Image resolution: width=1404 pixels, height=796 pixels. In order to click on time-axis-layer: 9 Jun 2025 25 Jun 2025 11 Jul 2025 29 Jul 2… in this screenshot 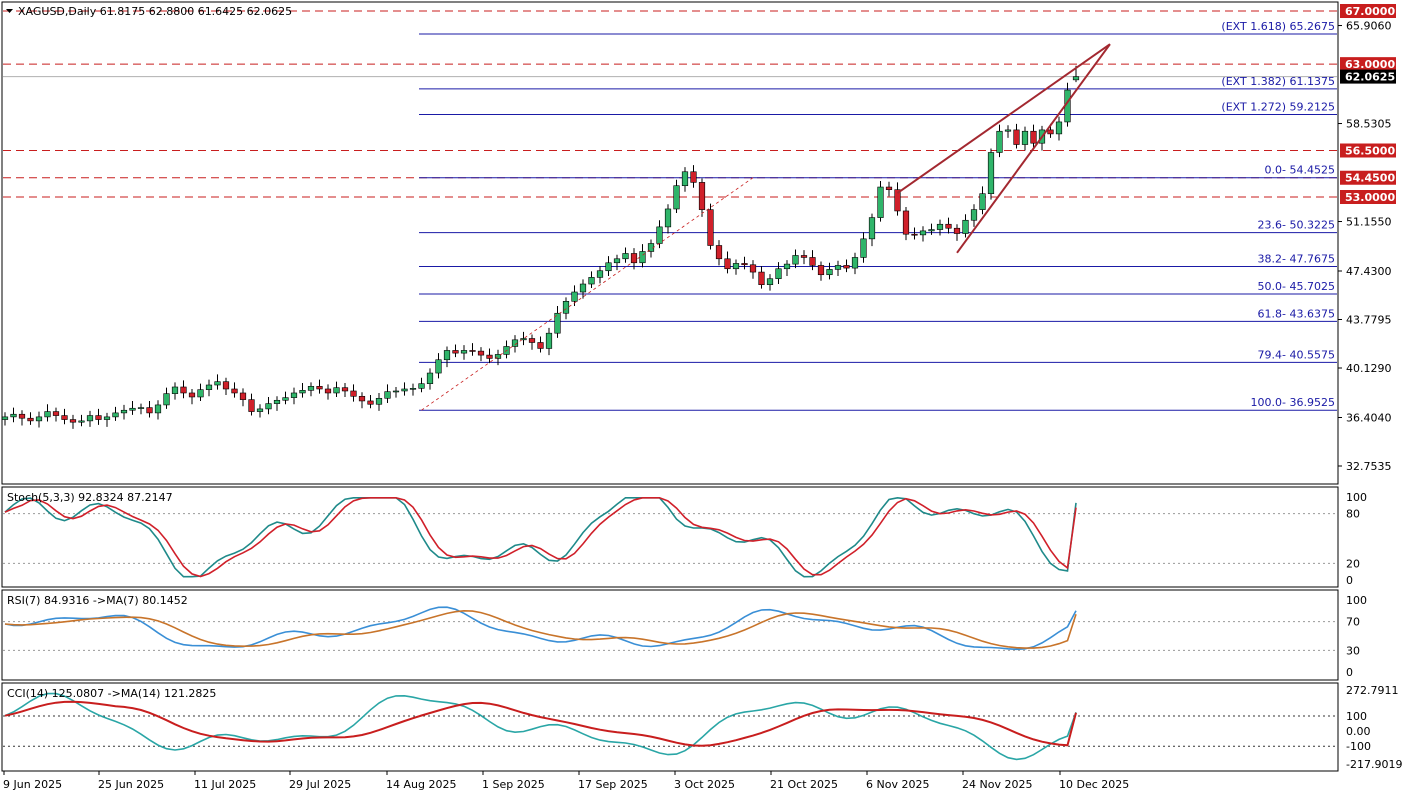, I will do `click(566, 781)`.